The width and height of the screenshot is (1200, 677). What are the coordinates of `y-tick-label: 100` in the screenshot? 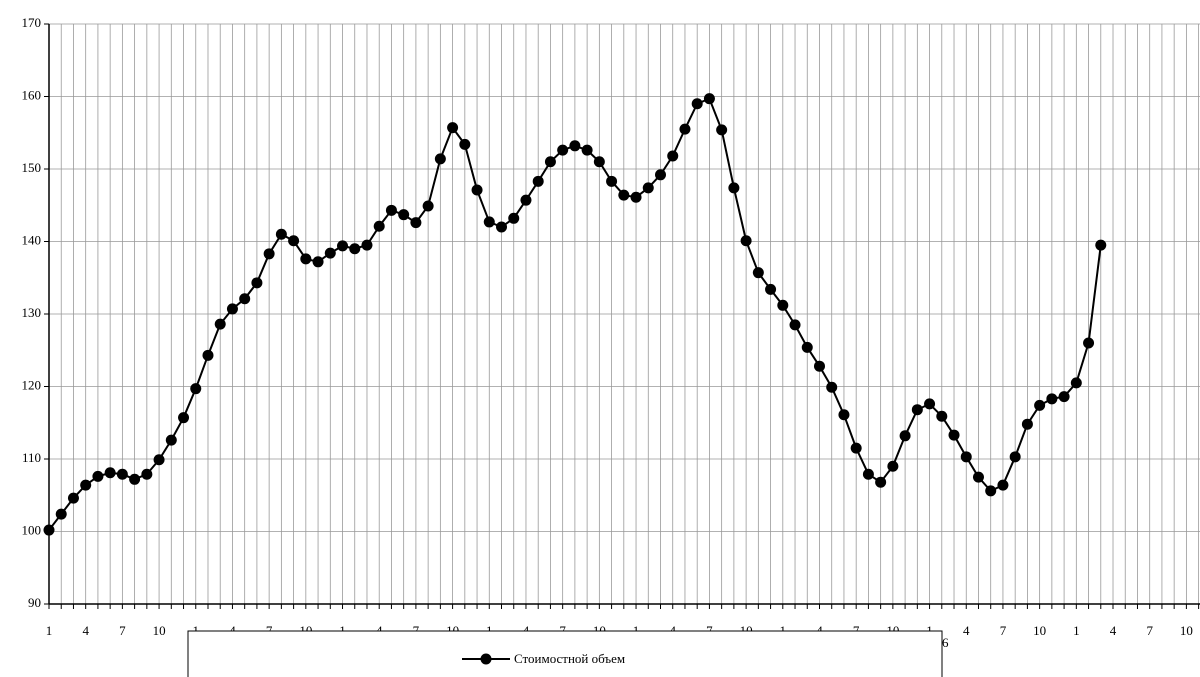 It's located at (32, 529).